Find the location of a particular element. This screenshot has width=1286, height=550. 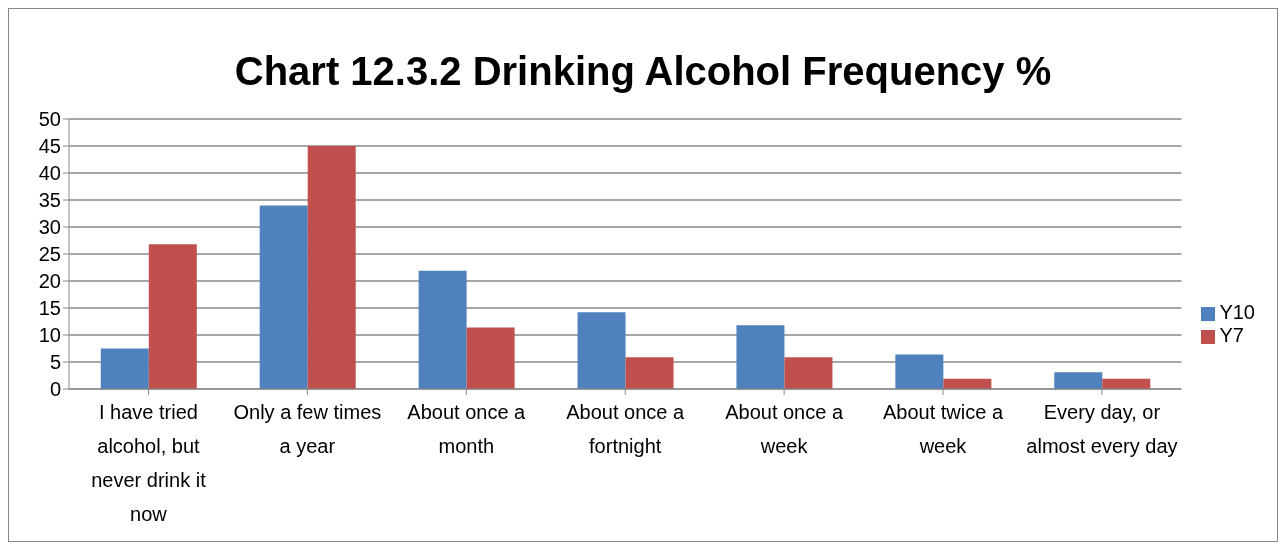

y-tick-label: 0 is located at coordinates (55, 389).